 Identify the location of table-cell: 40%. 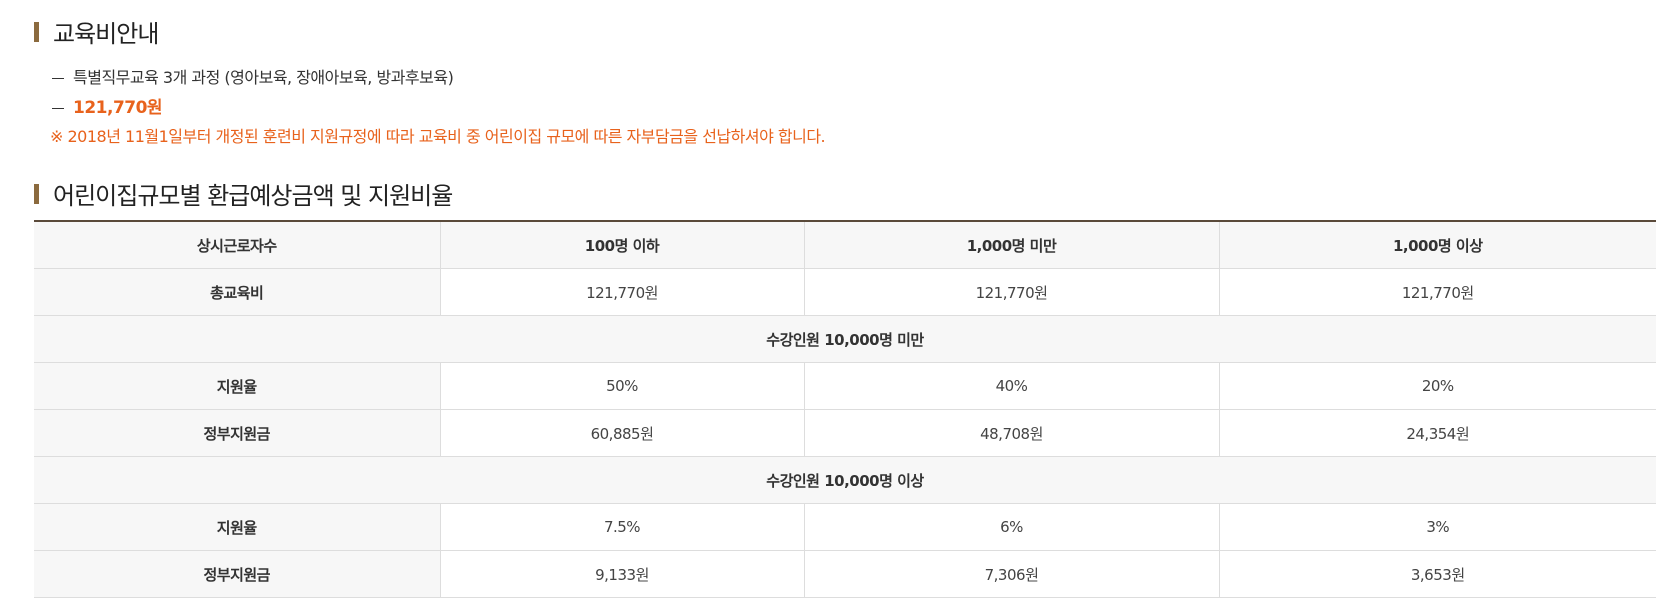
(1012, 386).